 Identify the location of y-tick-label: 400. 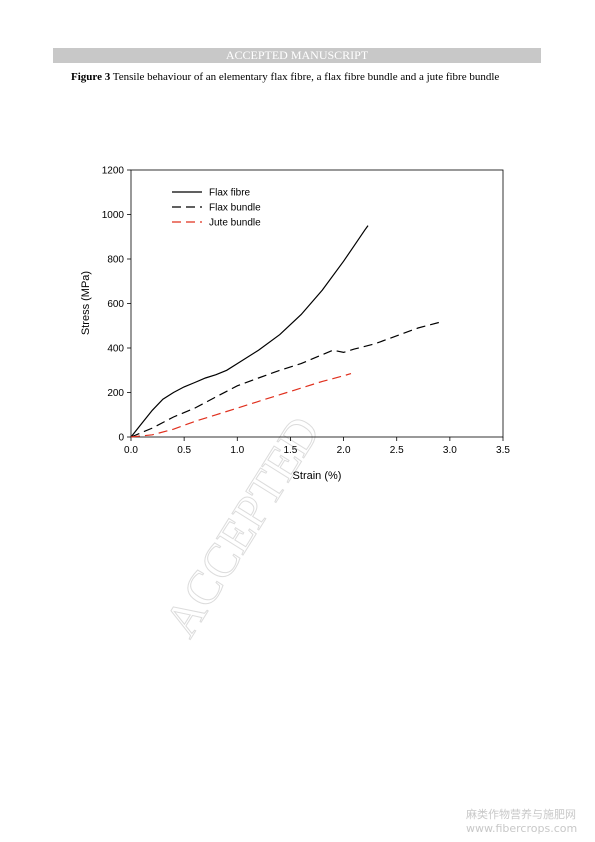
(115, 349).